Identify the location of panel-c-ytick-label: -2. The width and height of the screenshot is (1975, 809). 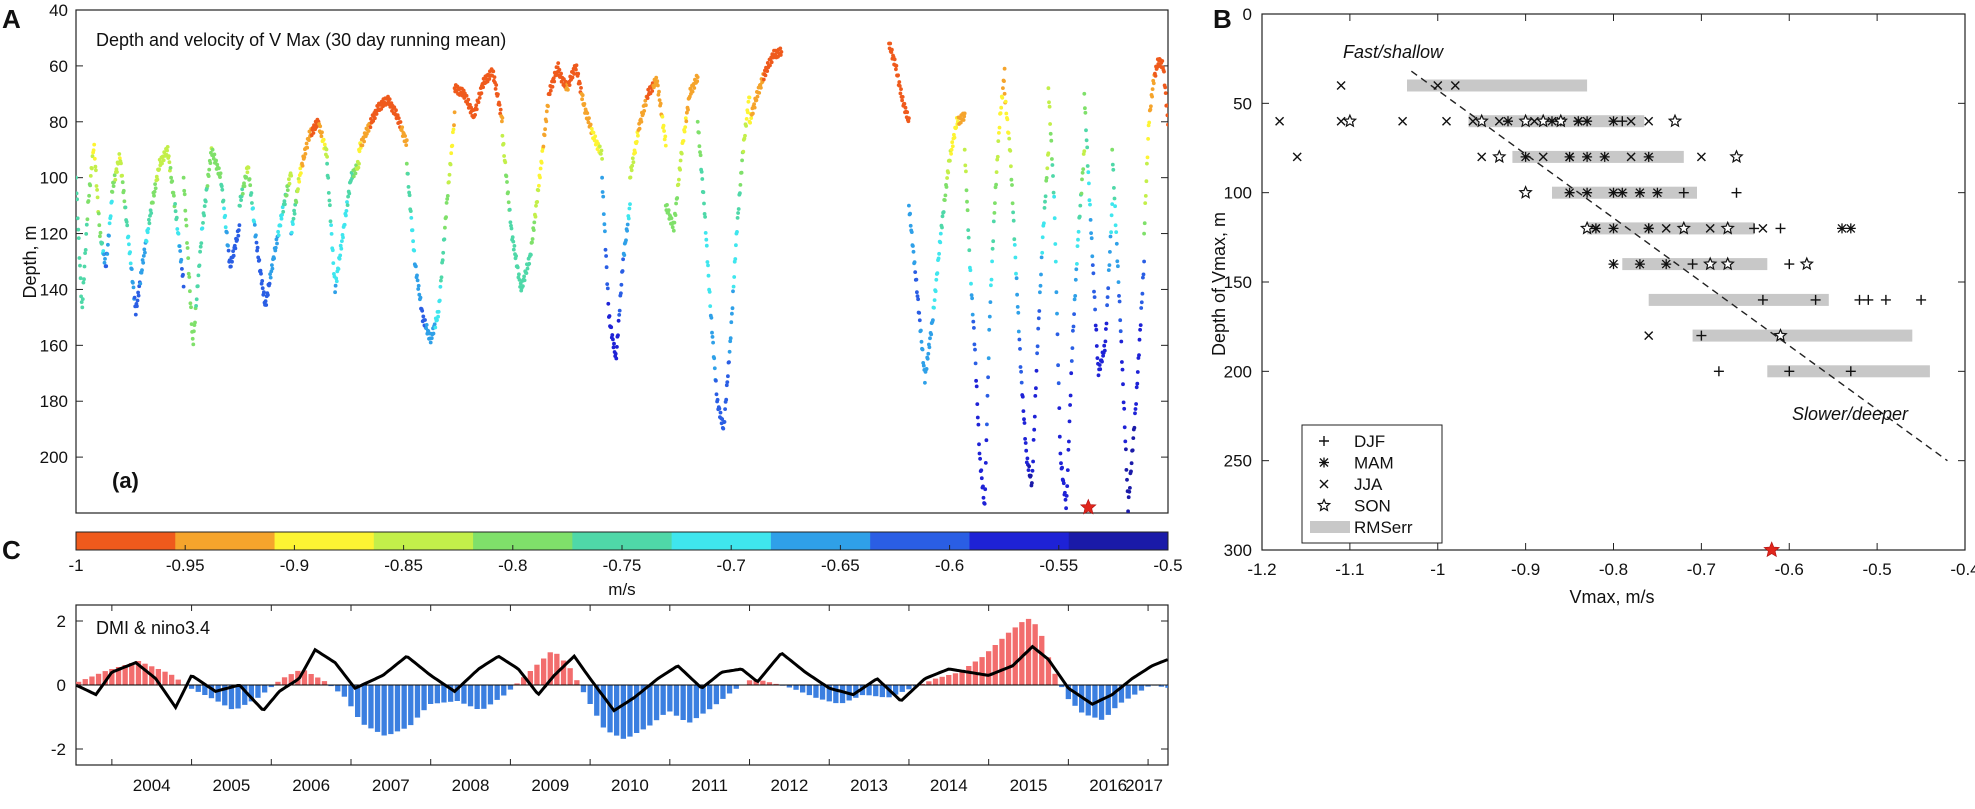
(58, 749).